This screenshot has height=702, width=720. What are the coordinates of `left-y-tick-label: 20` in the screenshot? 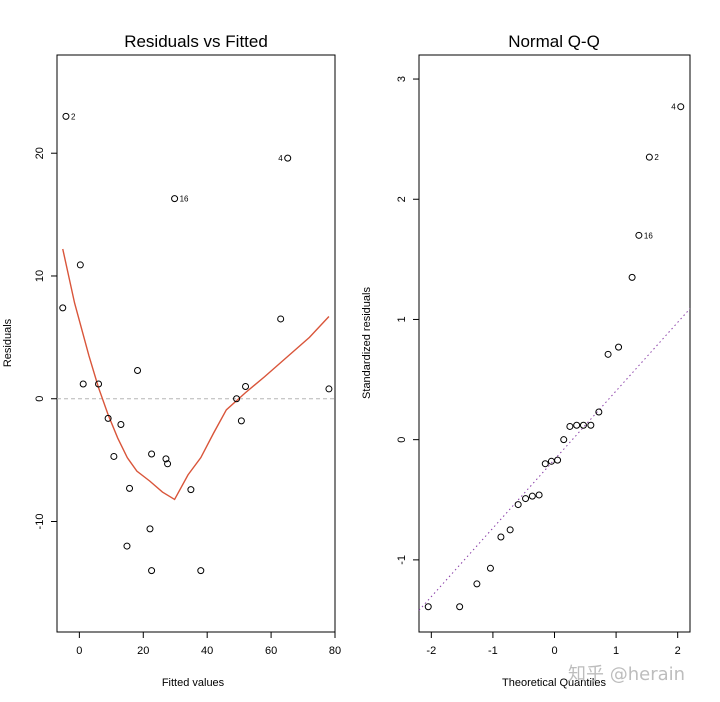 It's located at (40, 153).